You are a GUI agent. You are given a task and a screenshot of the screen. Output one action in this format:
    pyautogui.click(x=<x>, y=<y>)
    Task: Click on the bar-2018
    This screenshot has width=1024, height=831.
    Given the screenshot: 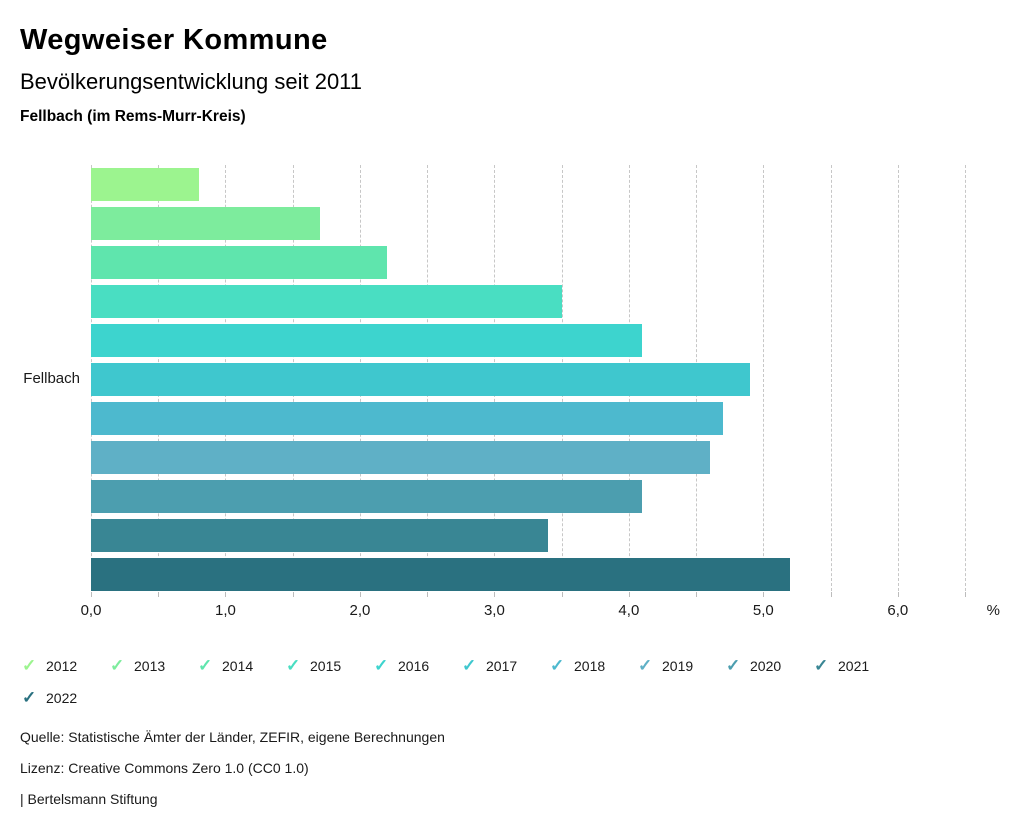 What is the action you would take?
    pyautogui.click(x=407, y=418)
    